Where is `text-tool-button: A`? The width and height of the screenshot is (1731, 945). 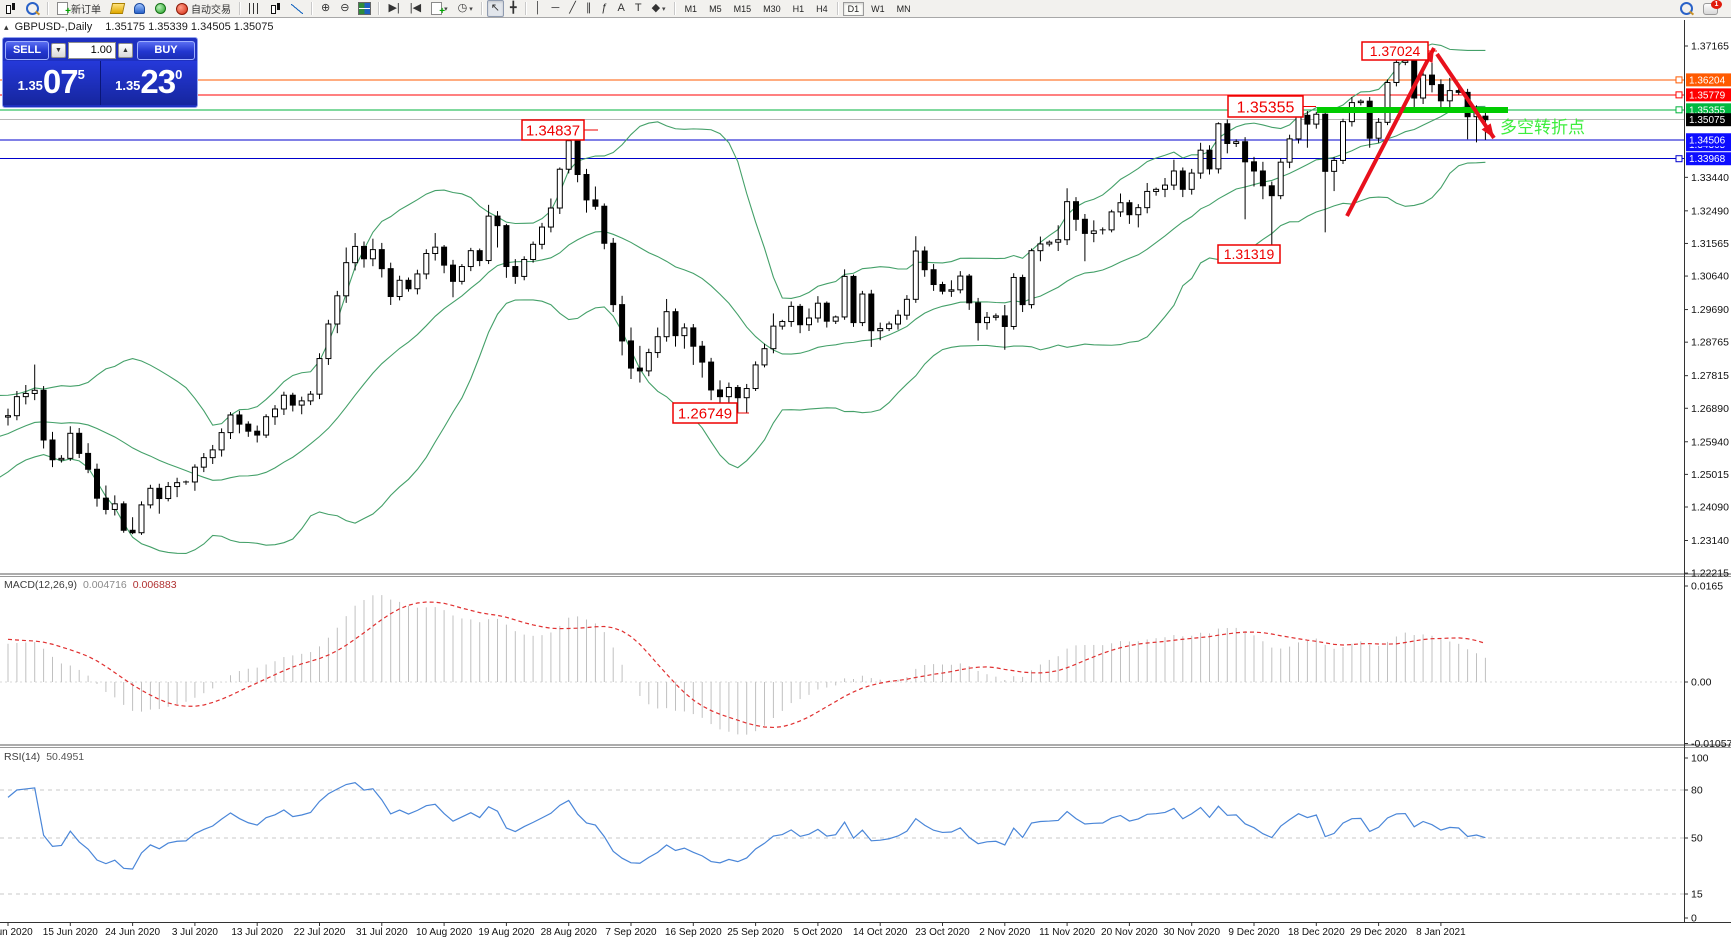
text-tool-button: A is located at coordinates (621, 8).